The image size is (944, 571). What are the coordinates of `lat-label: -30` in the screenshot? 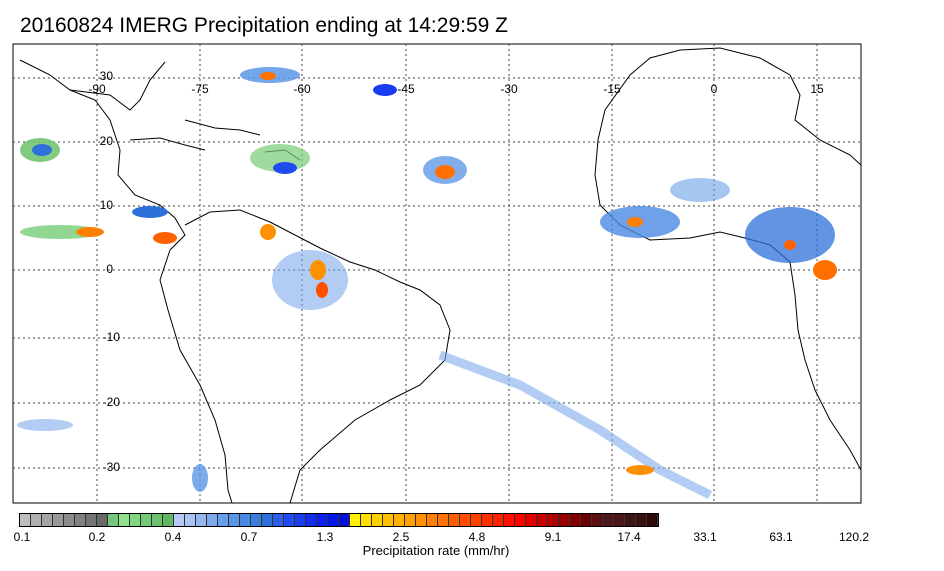 It's located at (112, 467).